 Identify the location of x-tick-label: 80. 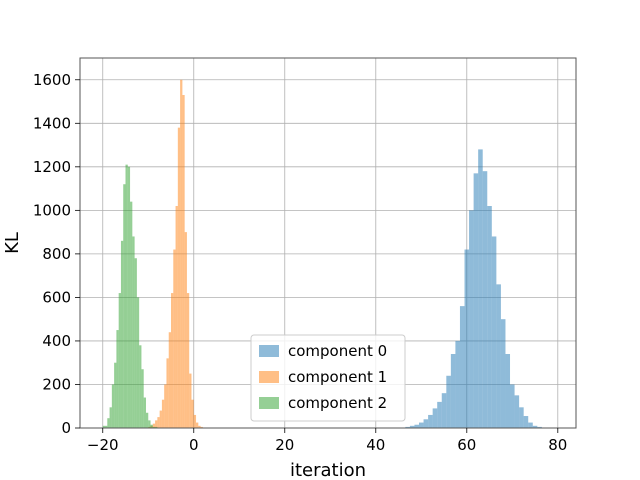
(557, 445).